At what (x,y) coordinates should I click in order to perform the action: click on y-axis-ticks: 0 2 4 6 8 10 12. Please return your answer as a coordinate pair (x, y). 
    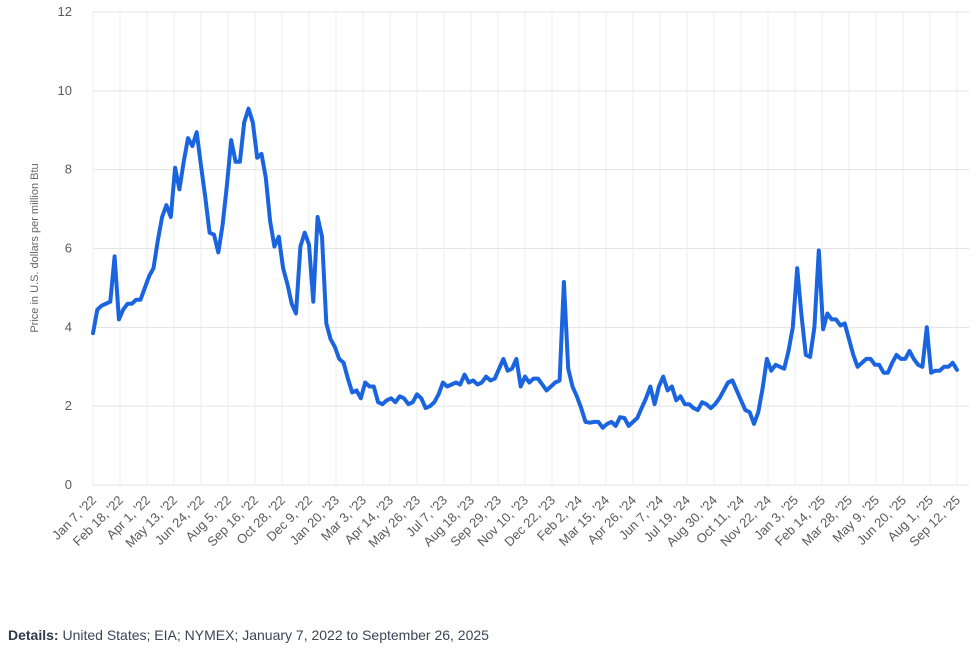
    Looking at the image, I should click on (65, 248).